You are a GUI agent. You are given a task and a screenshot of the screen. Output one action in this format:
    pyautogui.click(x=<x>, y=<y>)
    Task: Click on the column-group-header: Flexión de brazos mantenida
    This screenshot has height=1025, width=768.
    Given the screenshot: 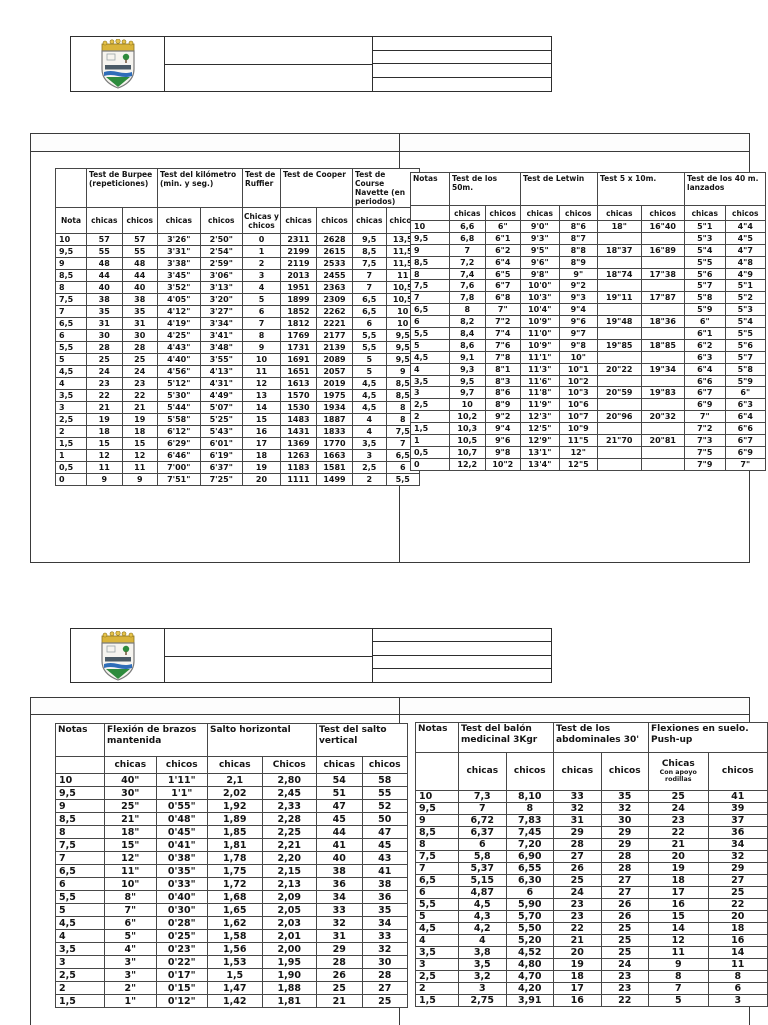 What is the action you would take?
    pyautogui.click(x=156, y=740)
    